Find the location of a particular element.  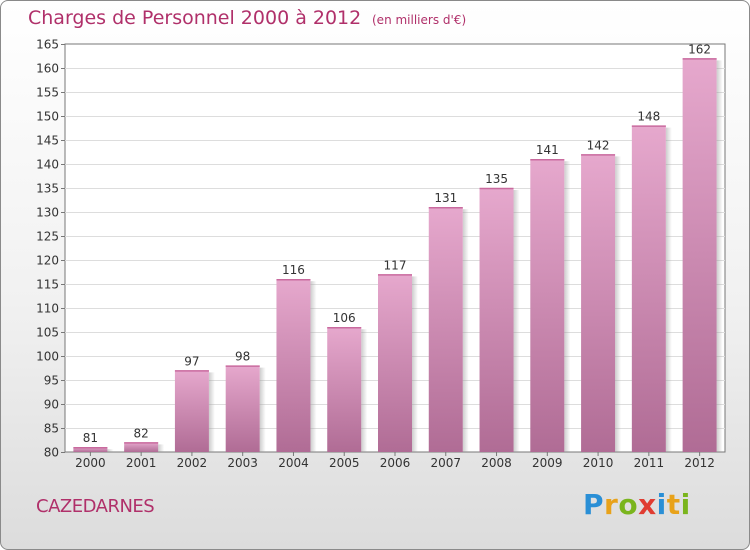

commune-name: CAZEDARNES is located at coordinates (95, 506).